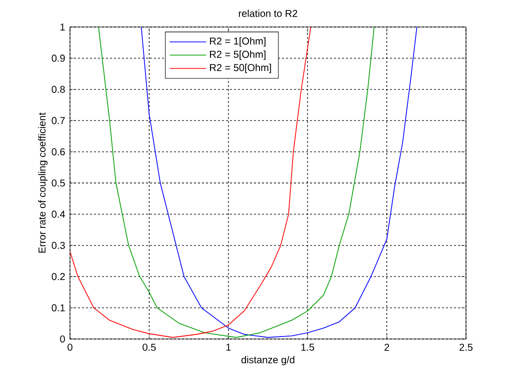 The height and width of the screenshot is (380, 518). Describe the element at coordinates (70, 347) in the screenshot. I see `x-tick-label: 0` at that location.